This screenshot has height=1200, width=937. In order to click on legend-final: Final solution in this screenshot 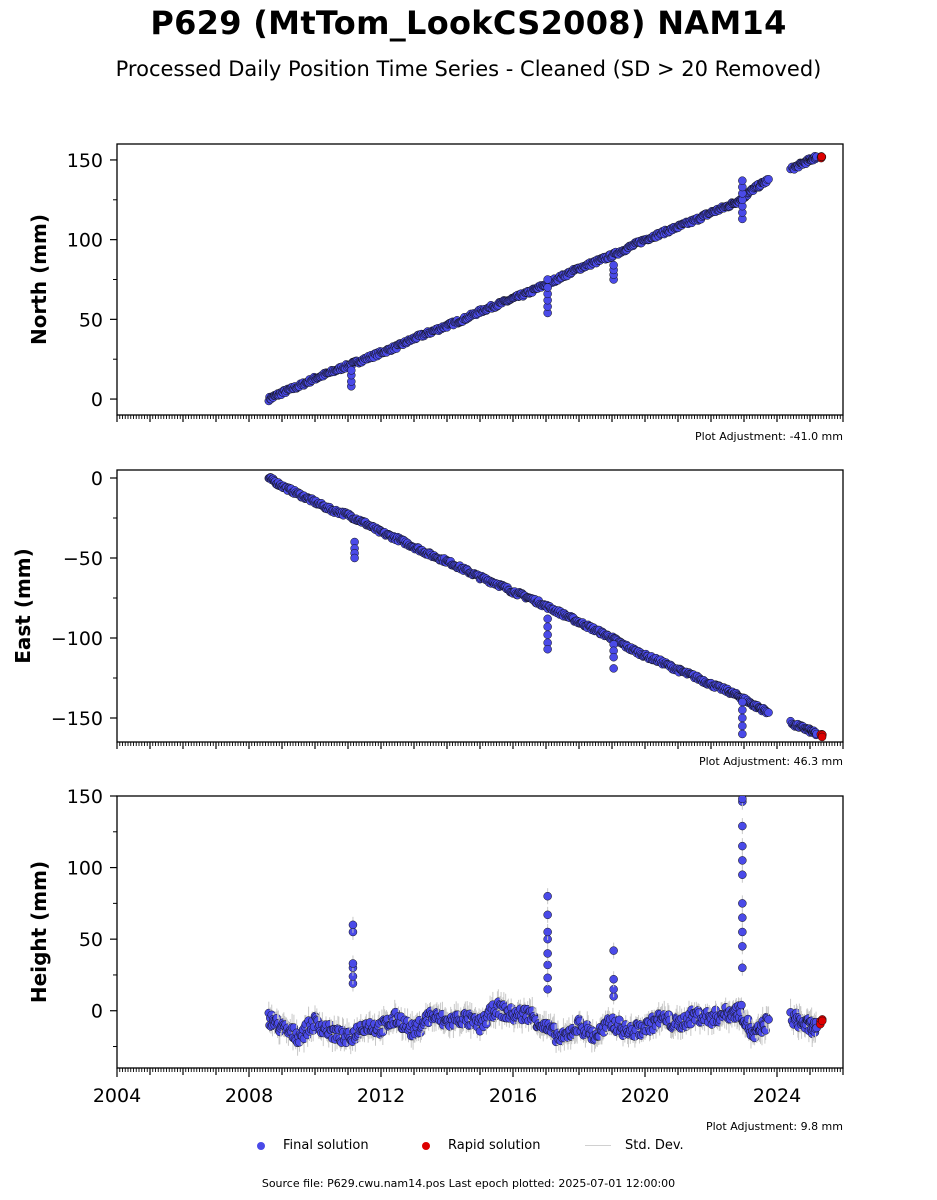, I will do `click(313, 1145)`.